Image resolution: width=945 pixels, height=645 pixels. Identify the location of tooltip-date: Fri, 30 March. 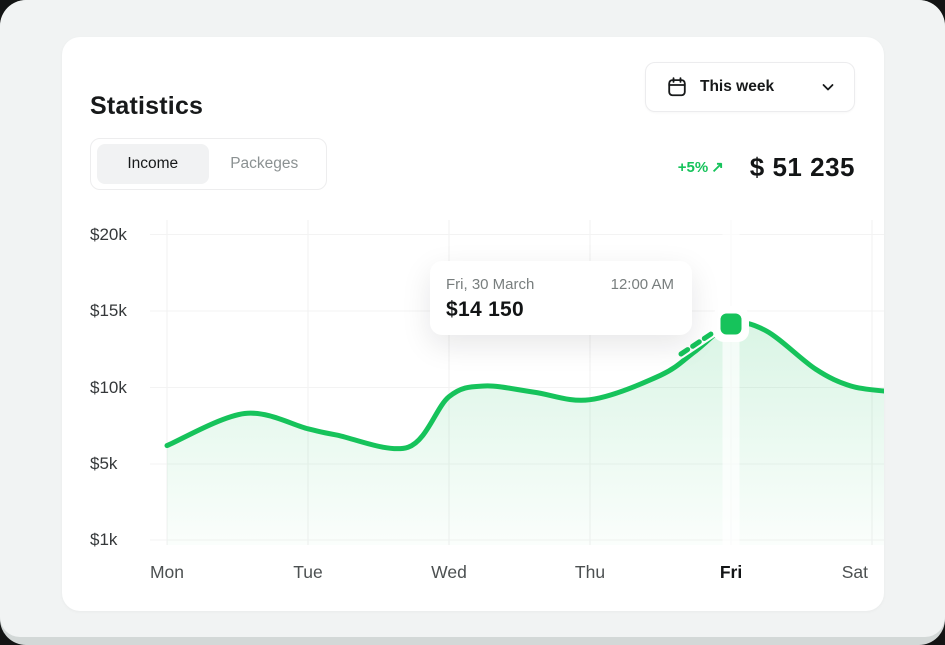
(490, 284).